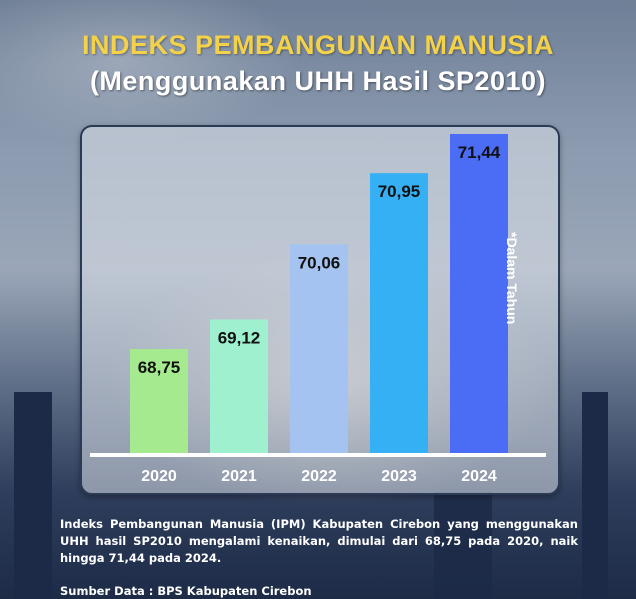 This screenshot has height=599, width=636. I want to click on bar-2022, so click(319, 348).